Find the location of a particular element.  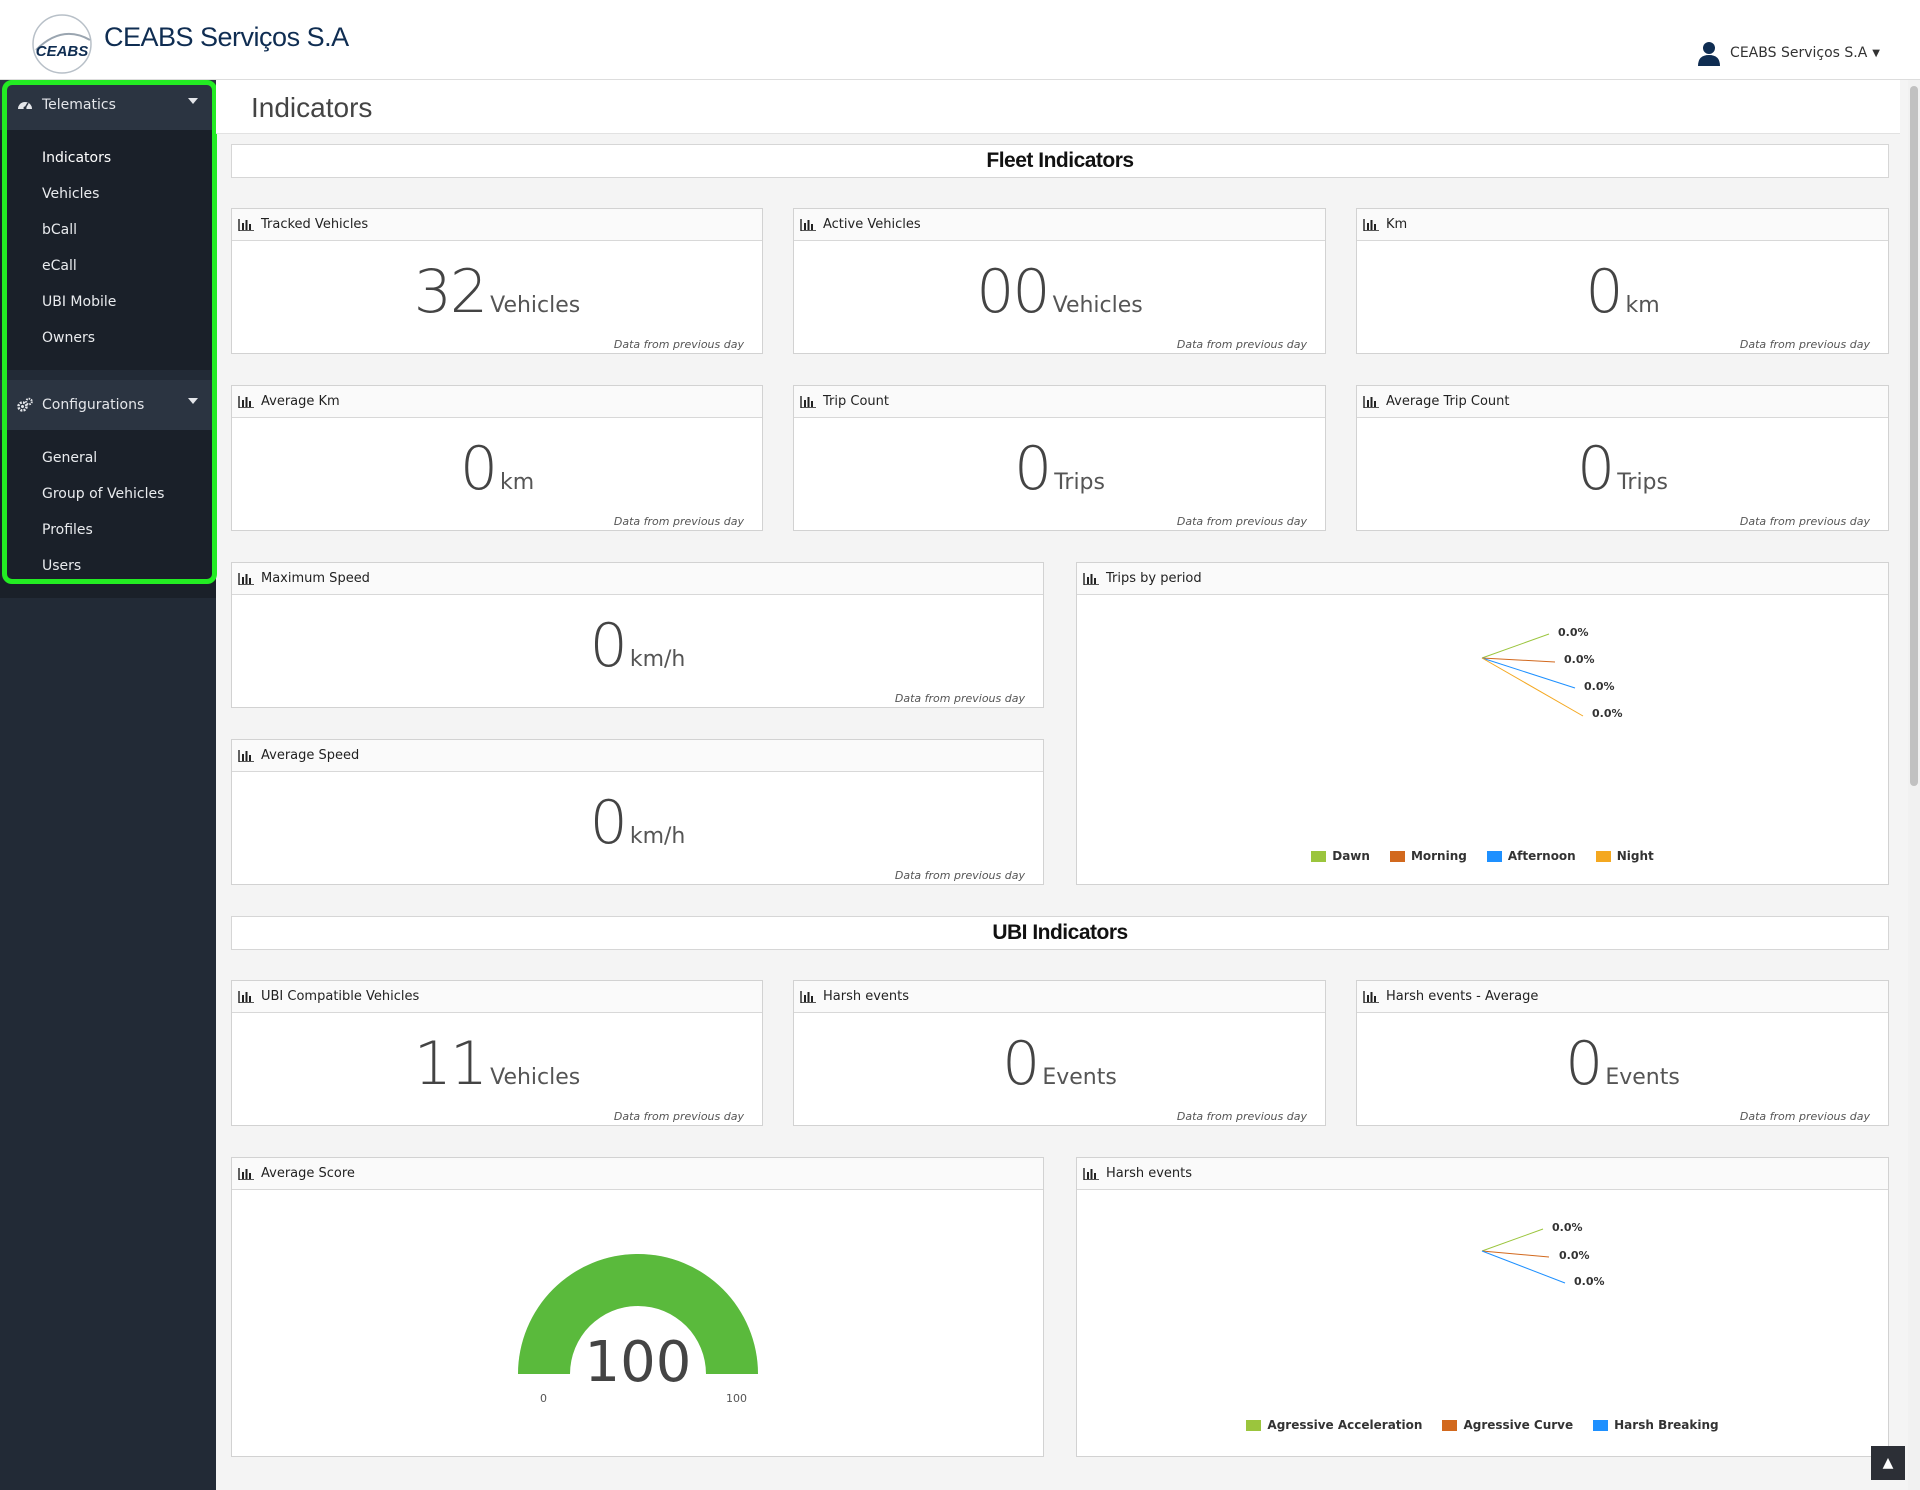

sidebar-item-group-of-vehicles: Group of Vehicles is located at coordinates (103, 494).